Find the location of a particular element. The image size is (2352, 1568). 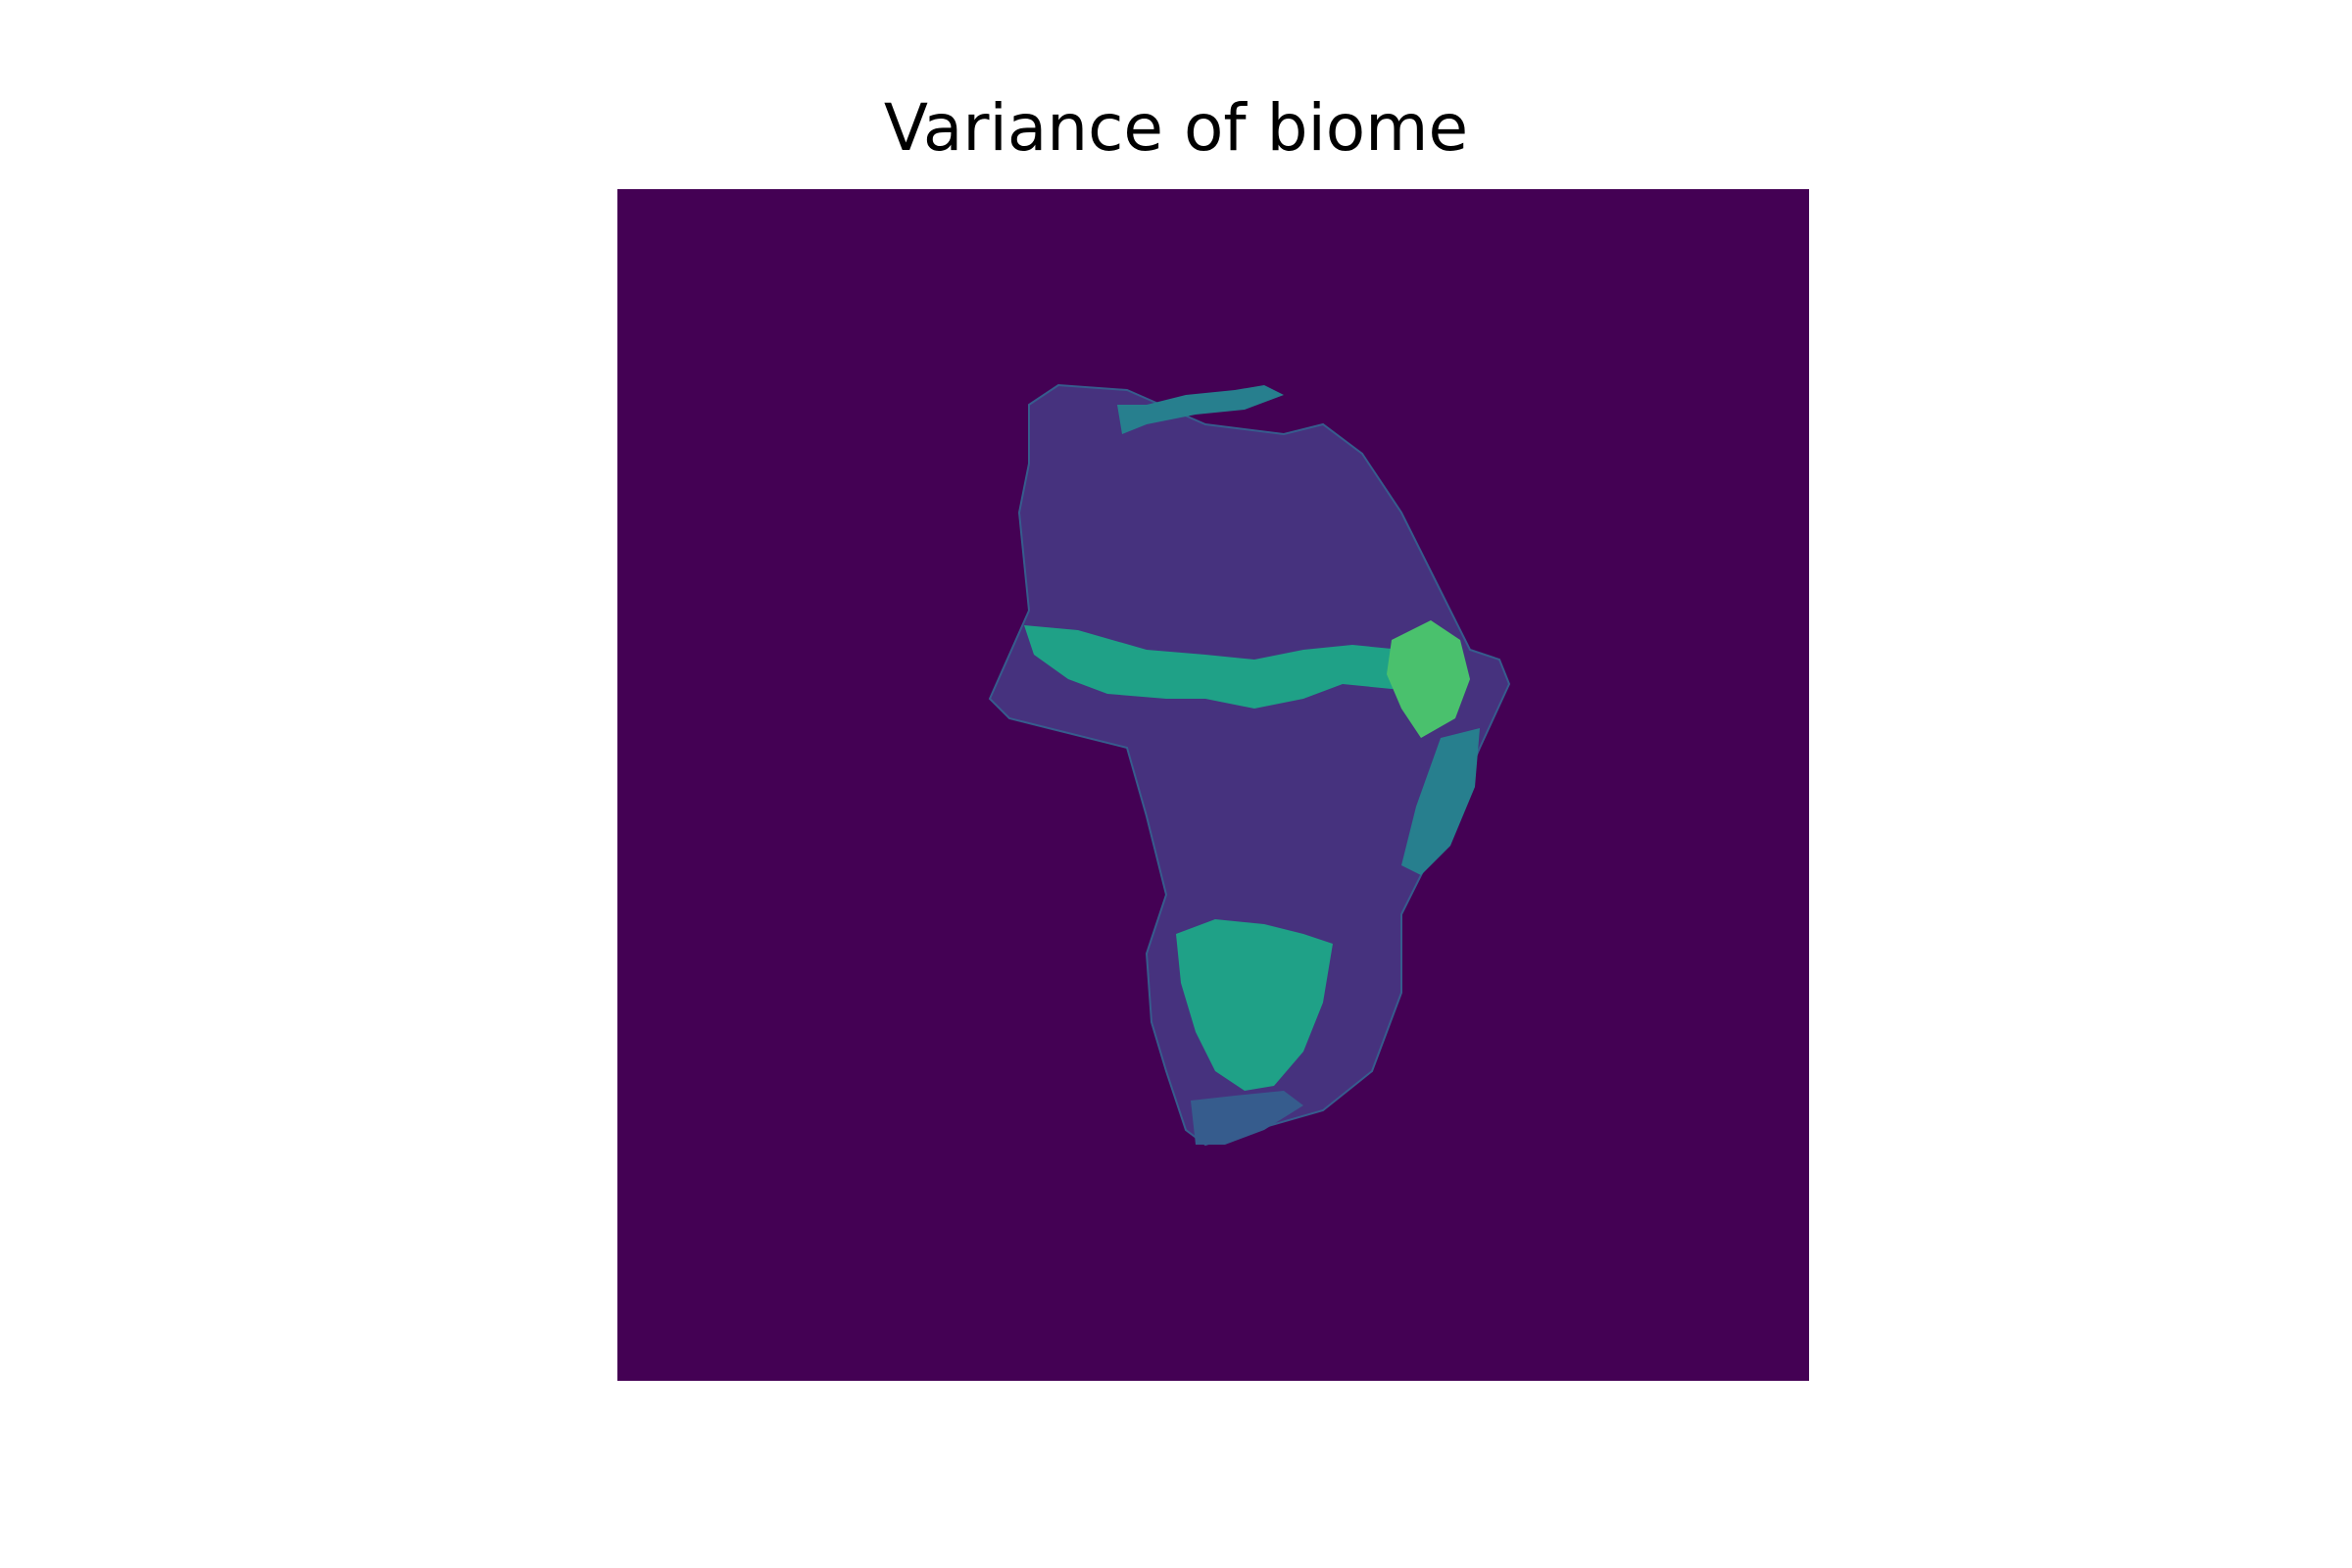

cape-region is located at coordinates (1247, 1118).